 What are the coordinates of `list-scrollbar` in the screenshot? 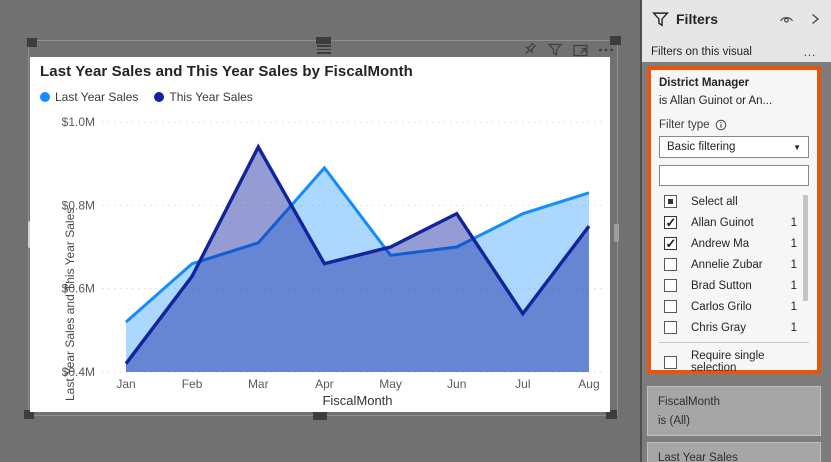 It's located at (805, 248).